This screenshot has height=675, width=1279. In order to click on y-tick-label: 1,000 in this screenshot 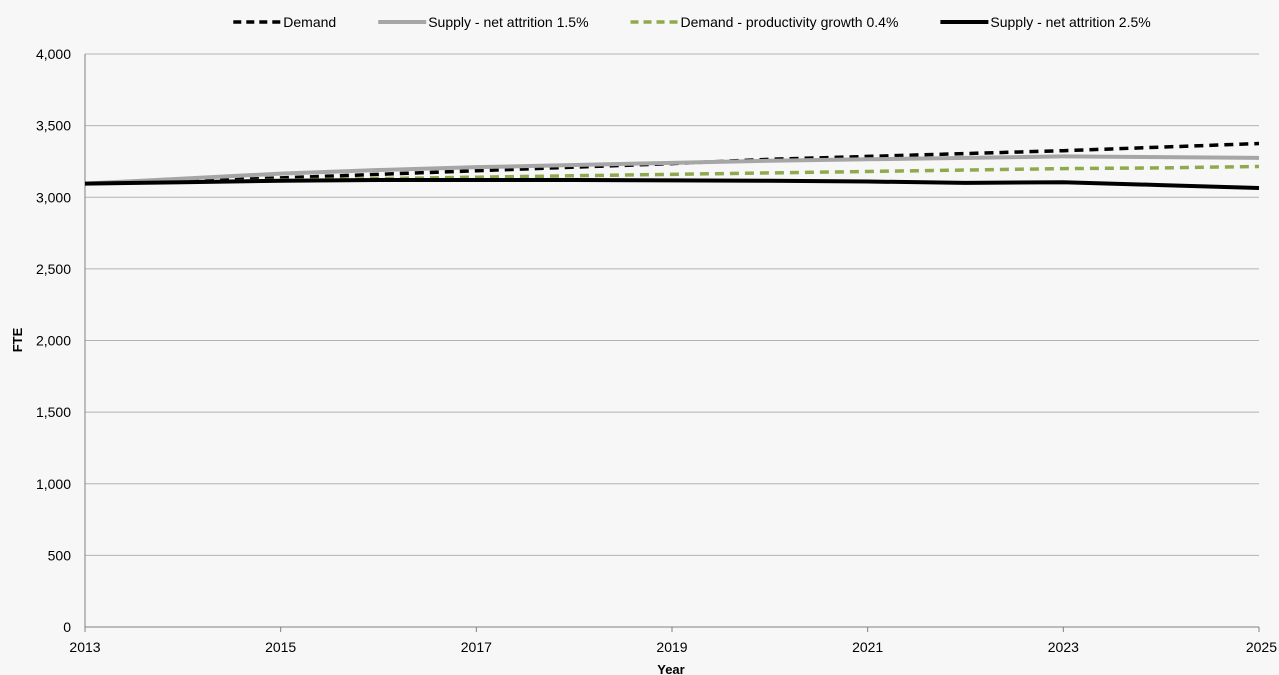, I will do `click(53, 484)`.